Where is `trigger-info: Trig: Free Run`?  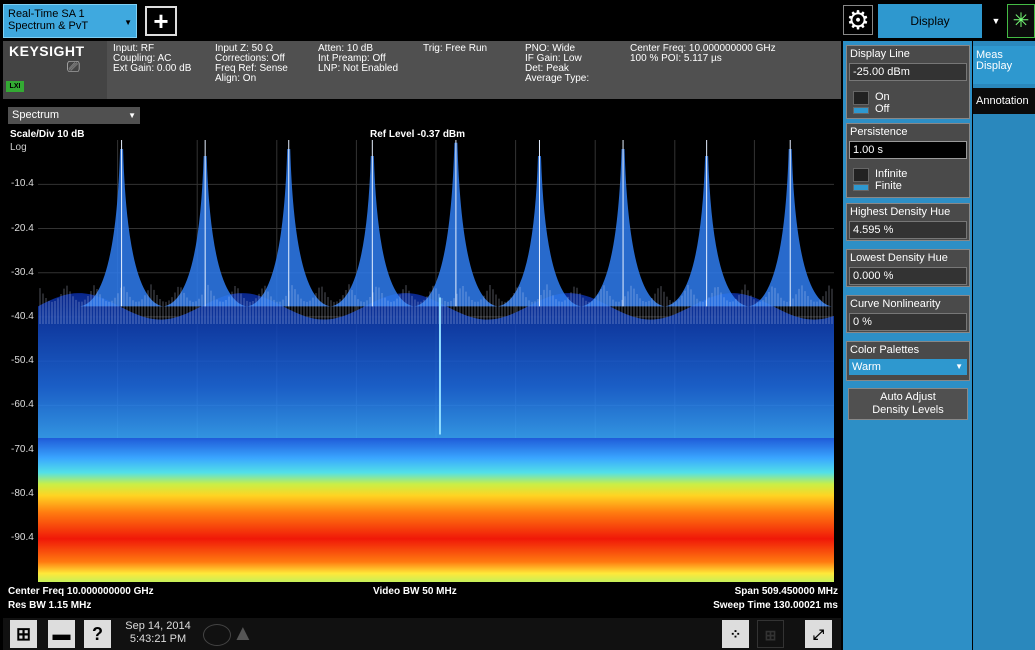
trigger-info: Trig: Free Run is located at coordinates (455, 48).